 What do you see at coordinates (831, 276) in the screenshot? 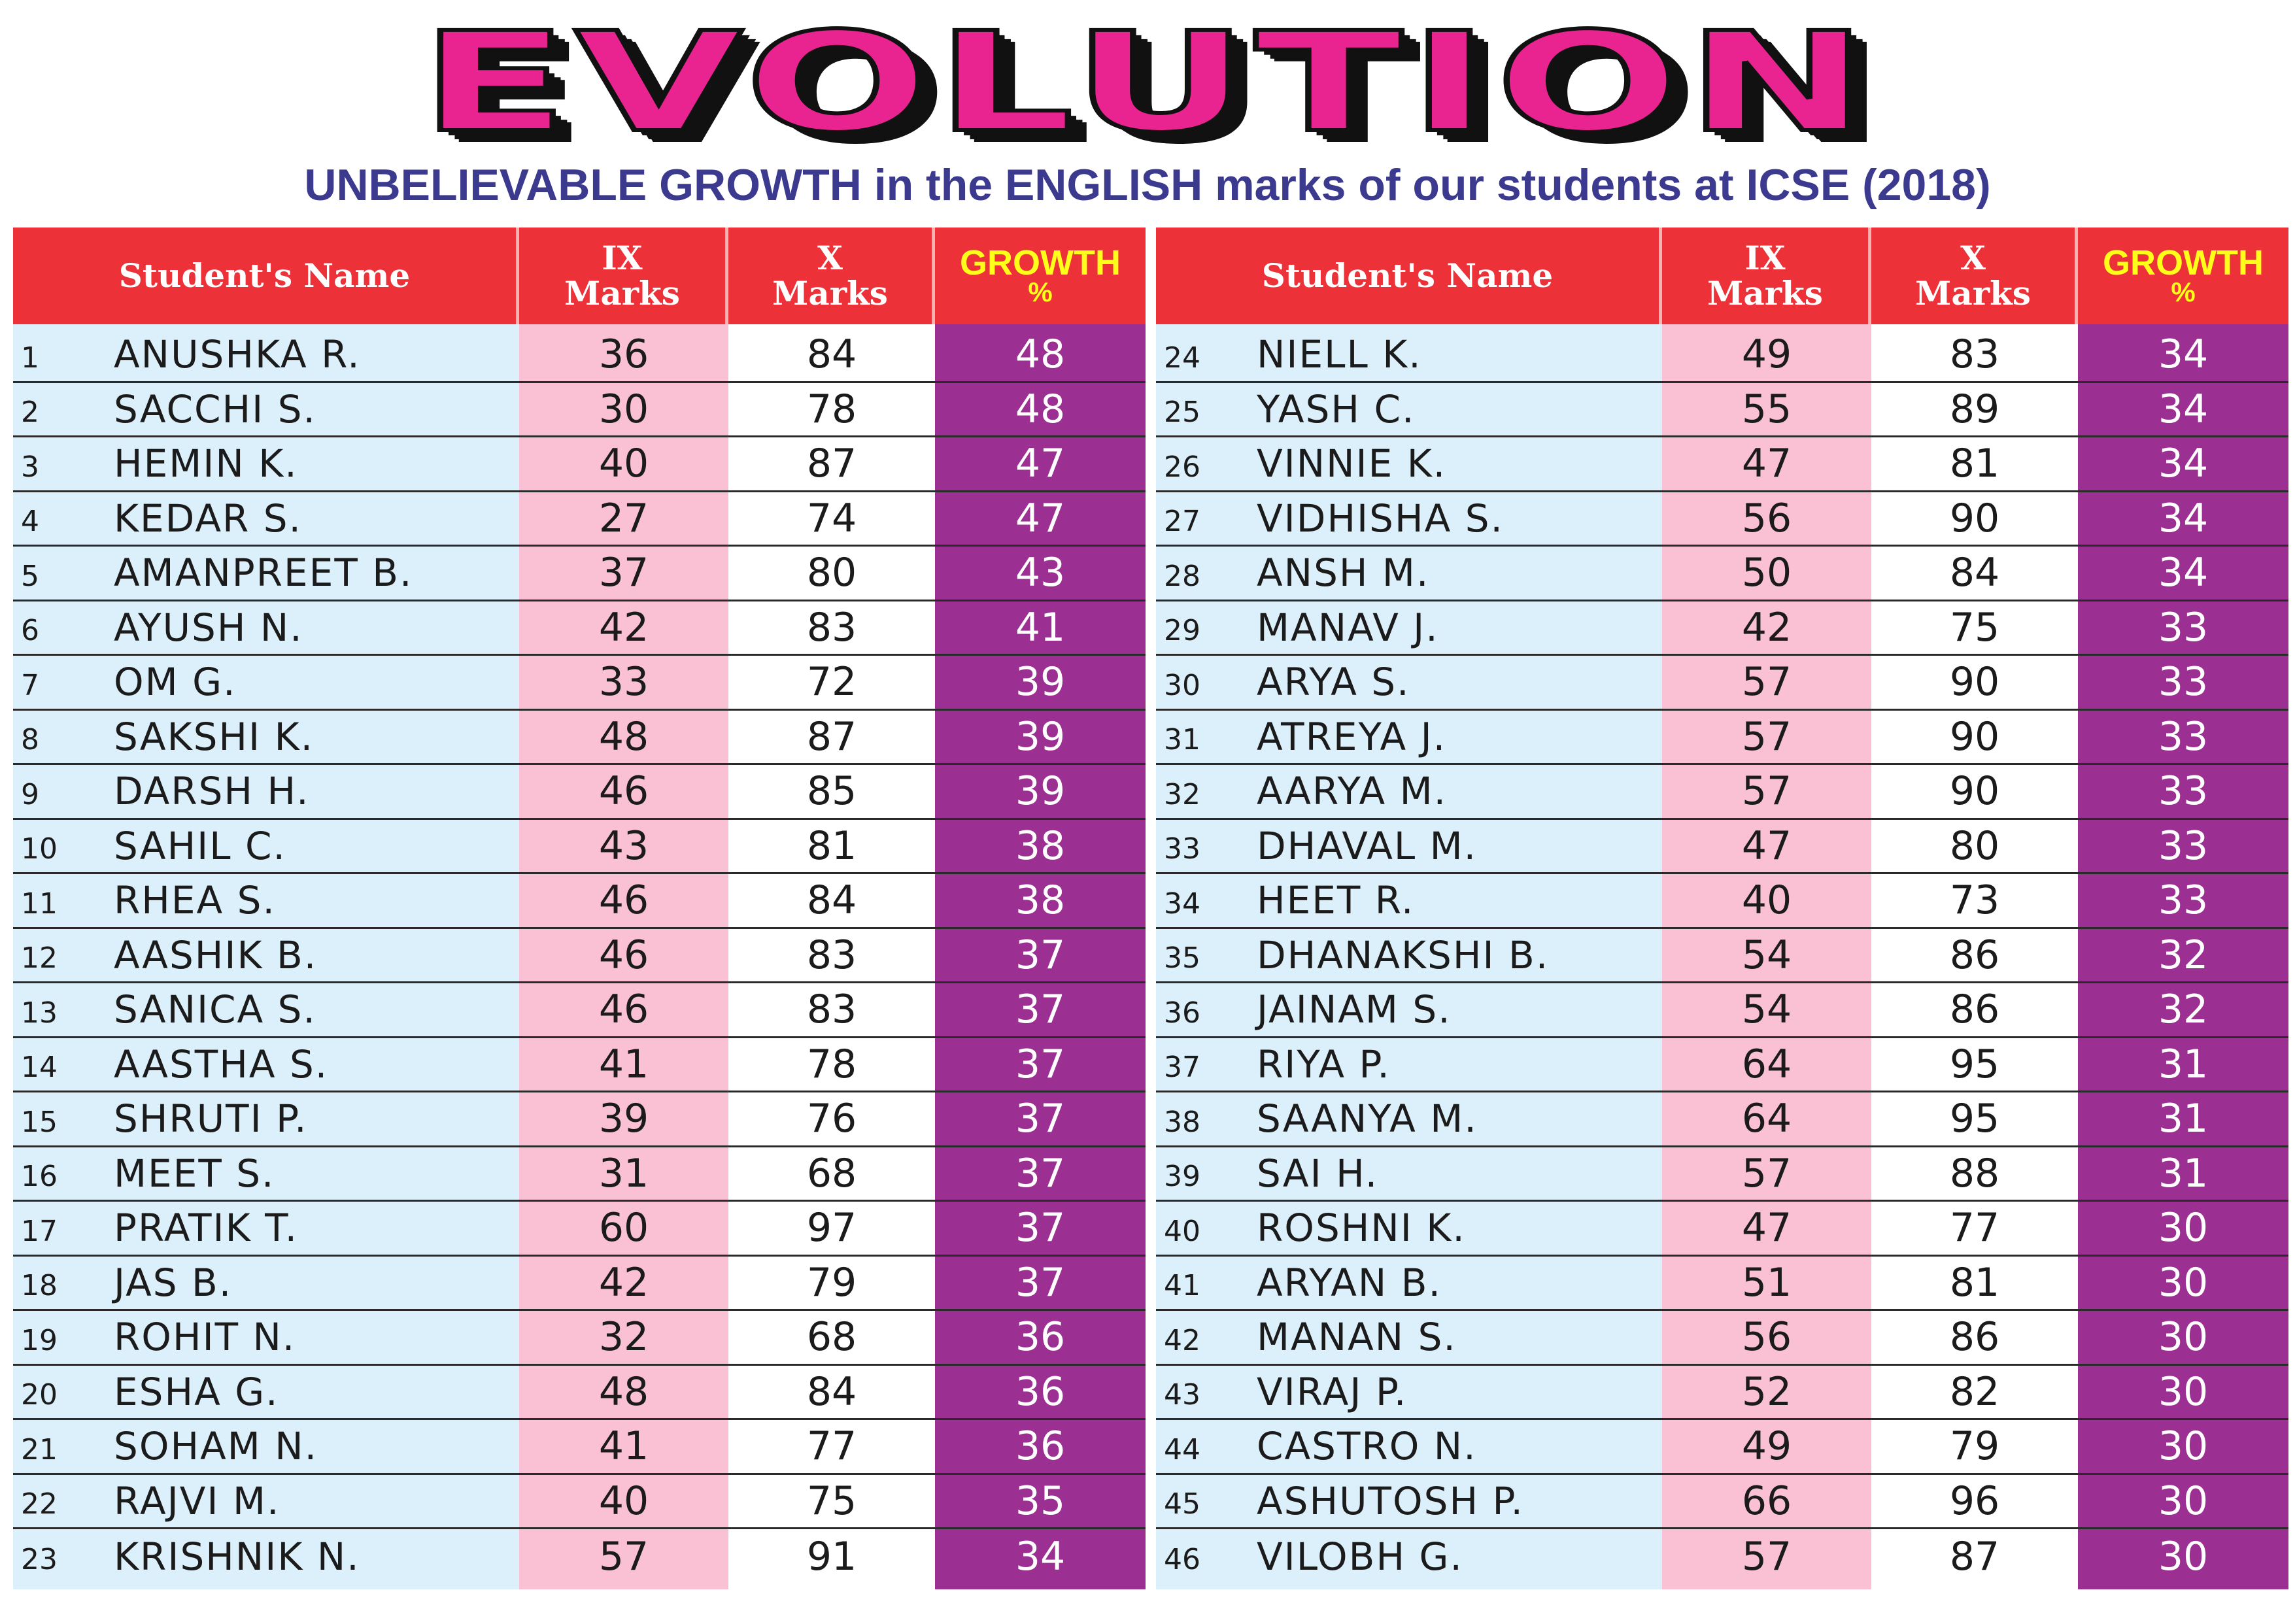
I see `header-x-marks: X Marks` at bounding box center [831, 276].